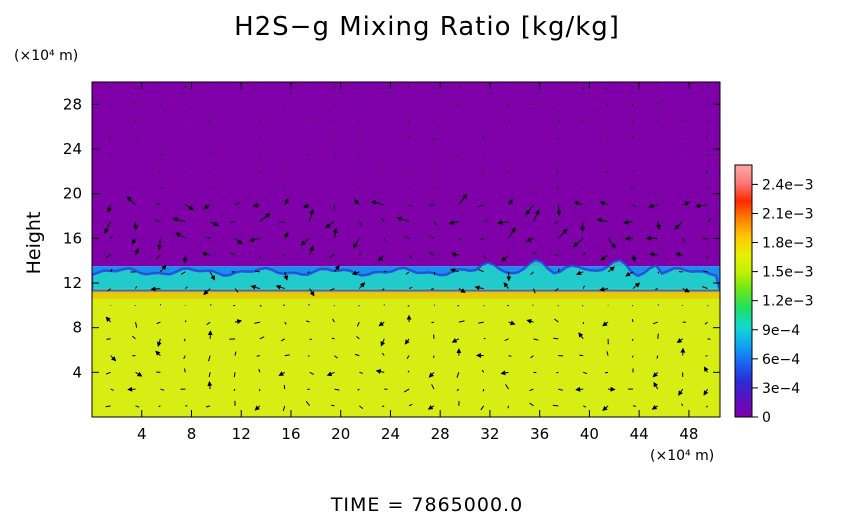 The height and width of the screenshot is (519, 854). I want to click on y-tick-label: 28, so click(72, 104).